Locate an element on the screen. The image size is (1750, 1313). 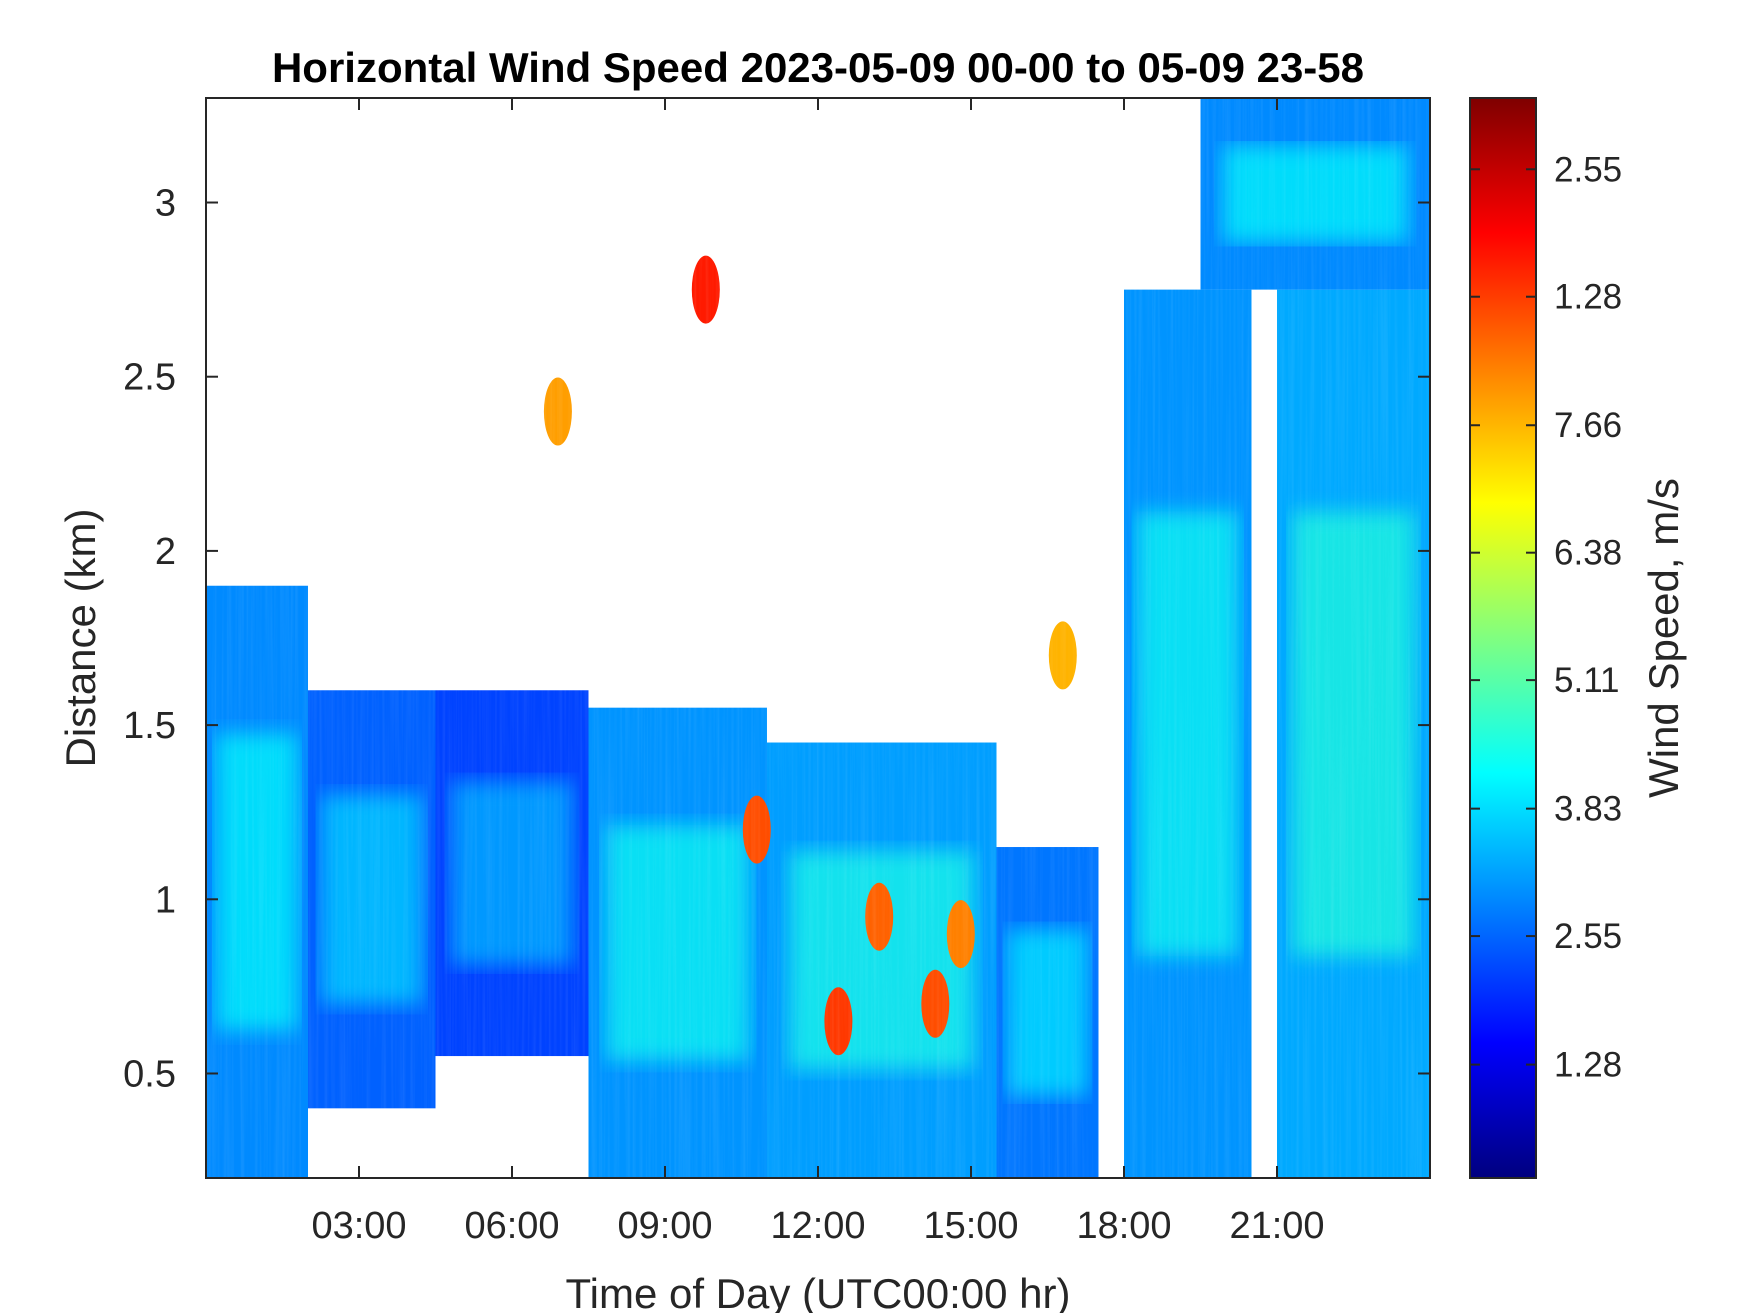
colorbar-title: Wind Speed, m/s is located at coordinates (1663, 638).